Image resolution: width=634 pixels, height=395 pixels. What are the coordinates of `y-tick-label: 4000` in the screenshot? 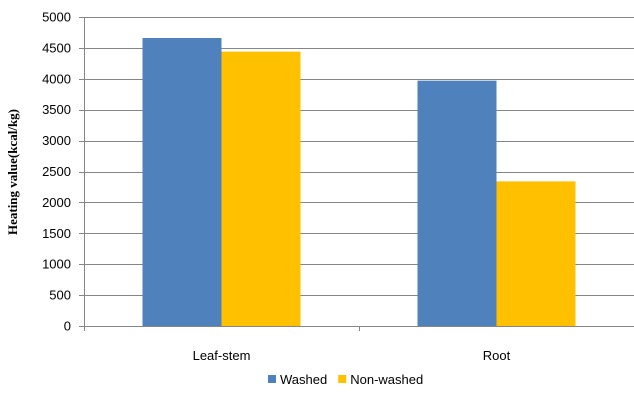 It's located at (56, 78).